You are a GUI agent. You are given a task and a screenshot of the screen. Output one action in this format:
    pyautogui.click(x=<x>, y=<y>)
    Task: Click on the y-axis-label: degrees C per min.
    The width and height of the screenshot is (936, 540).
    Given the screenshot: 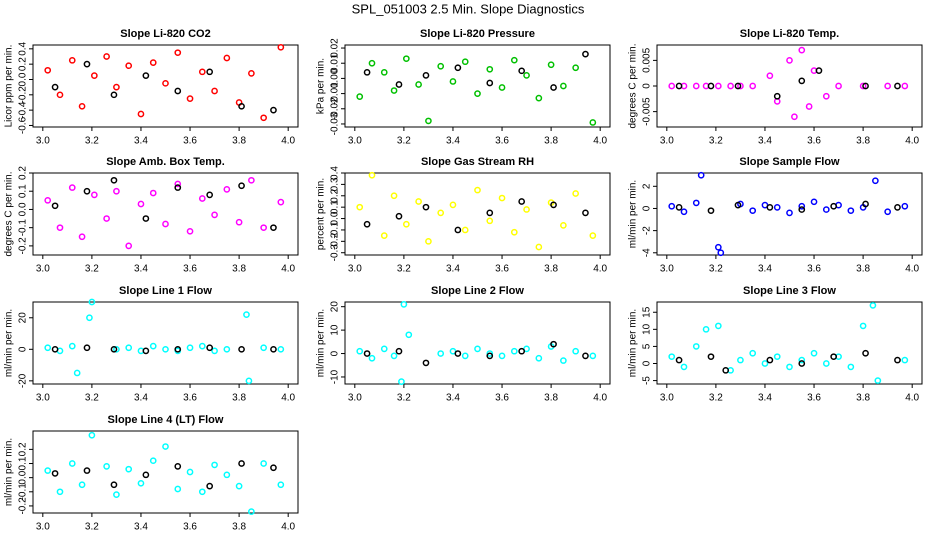 What is the action you would take?
    pyautogui.click(x=9, y=213)
    